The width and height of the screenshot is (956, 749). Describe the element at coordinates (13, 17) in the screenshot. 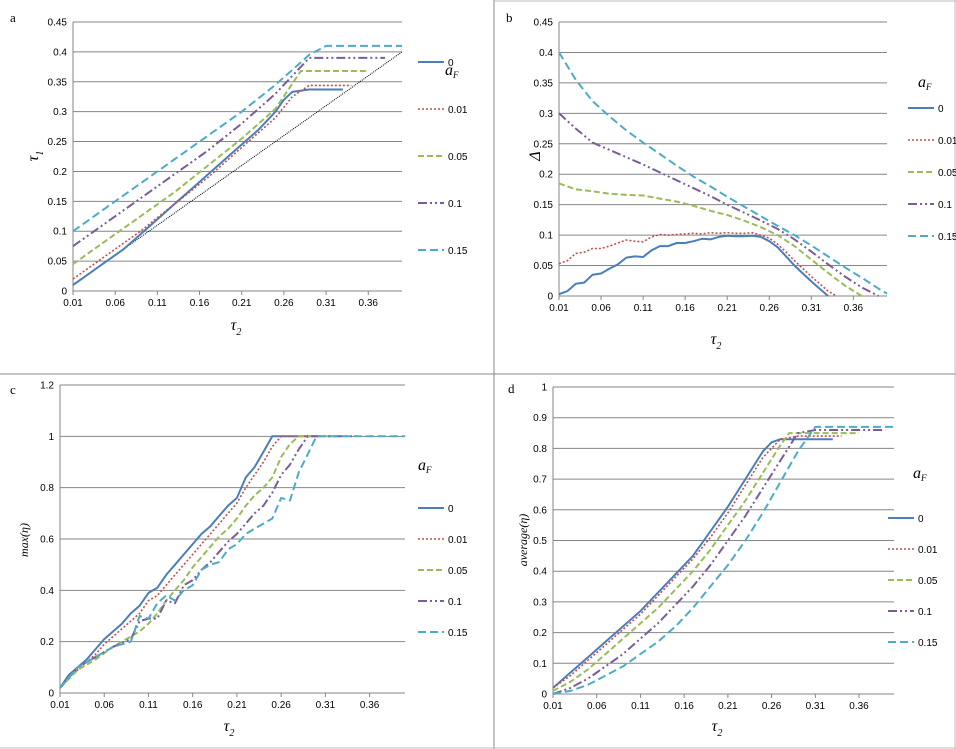

I see `panel-label: a` at that location.